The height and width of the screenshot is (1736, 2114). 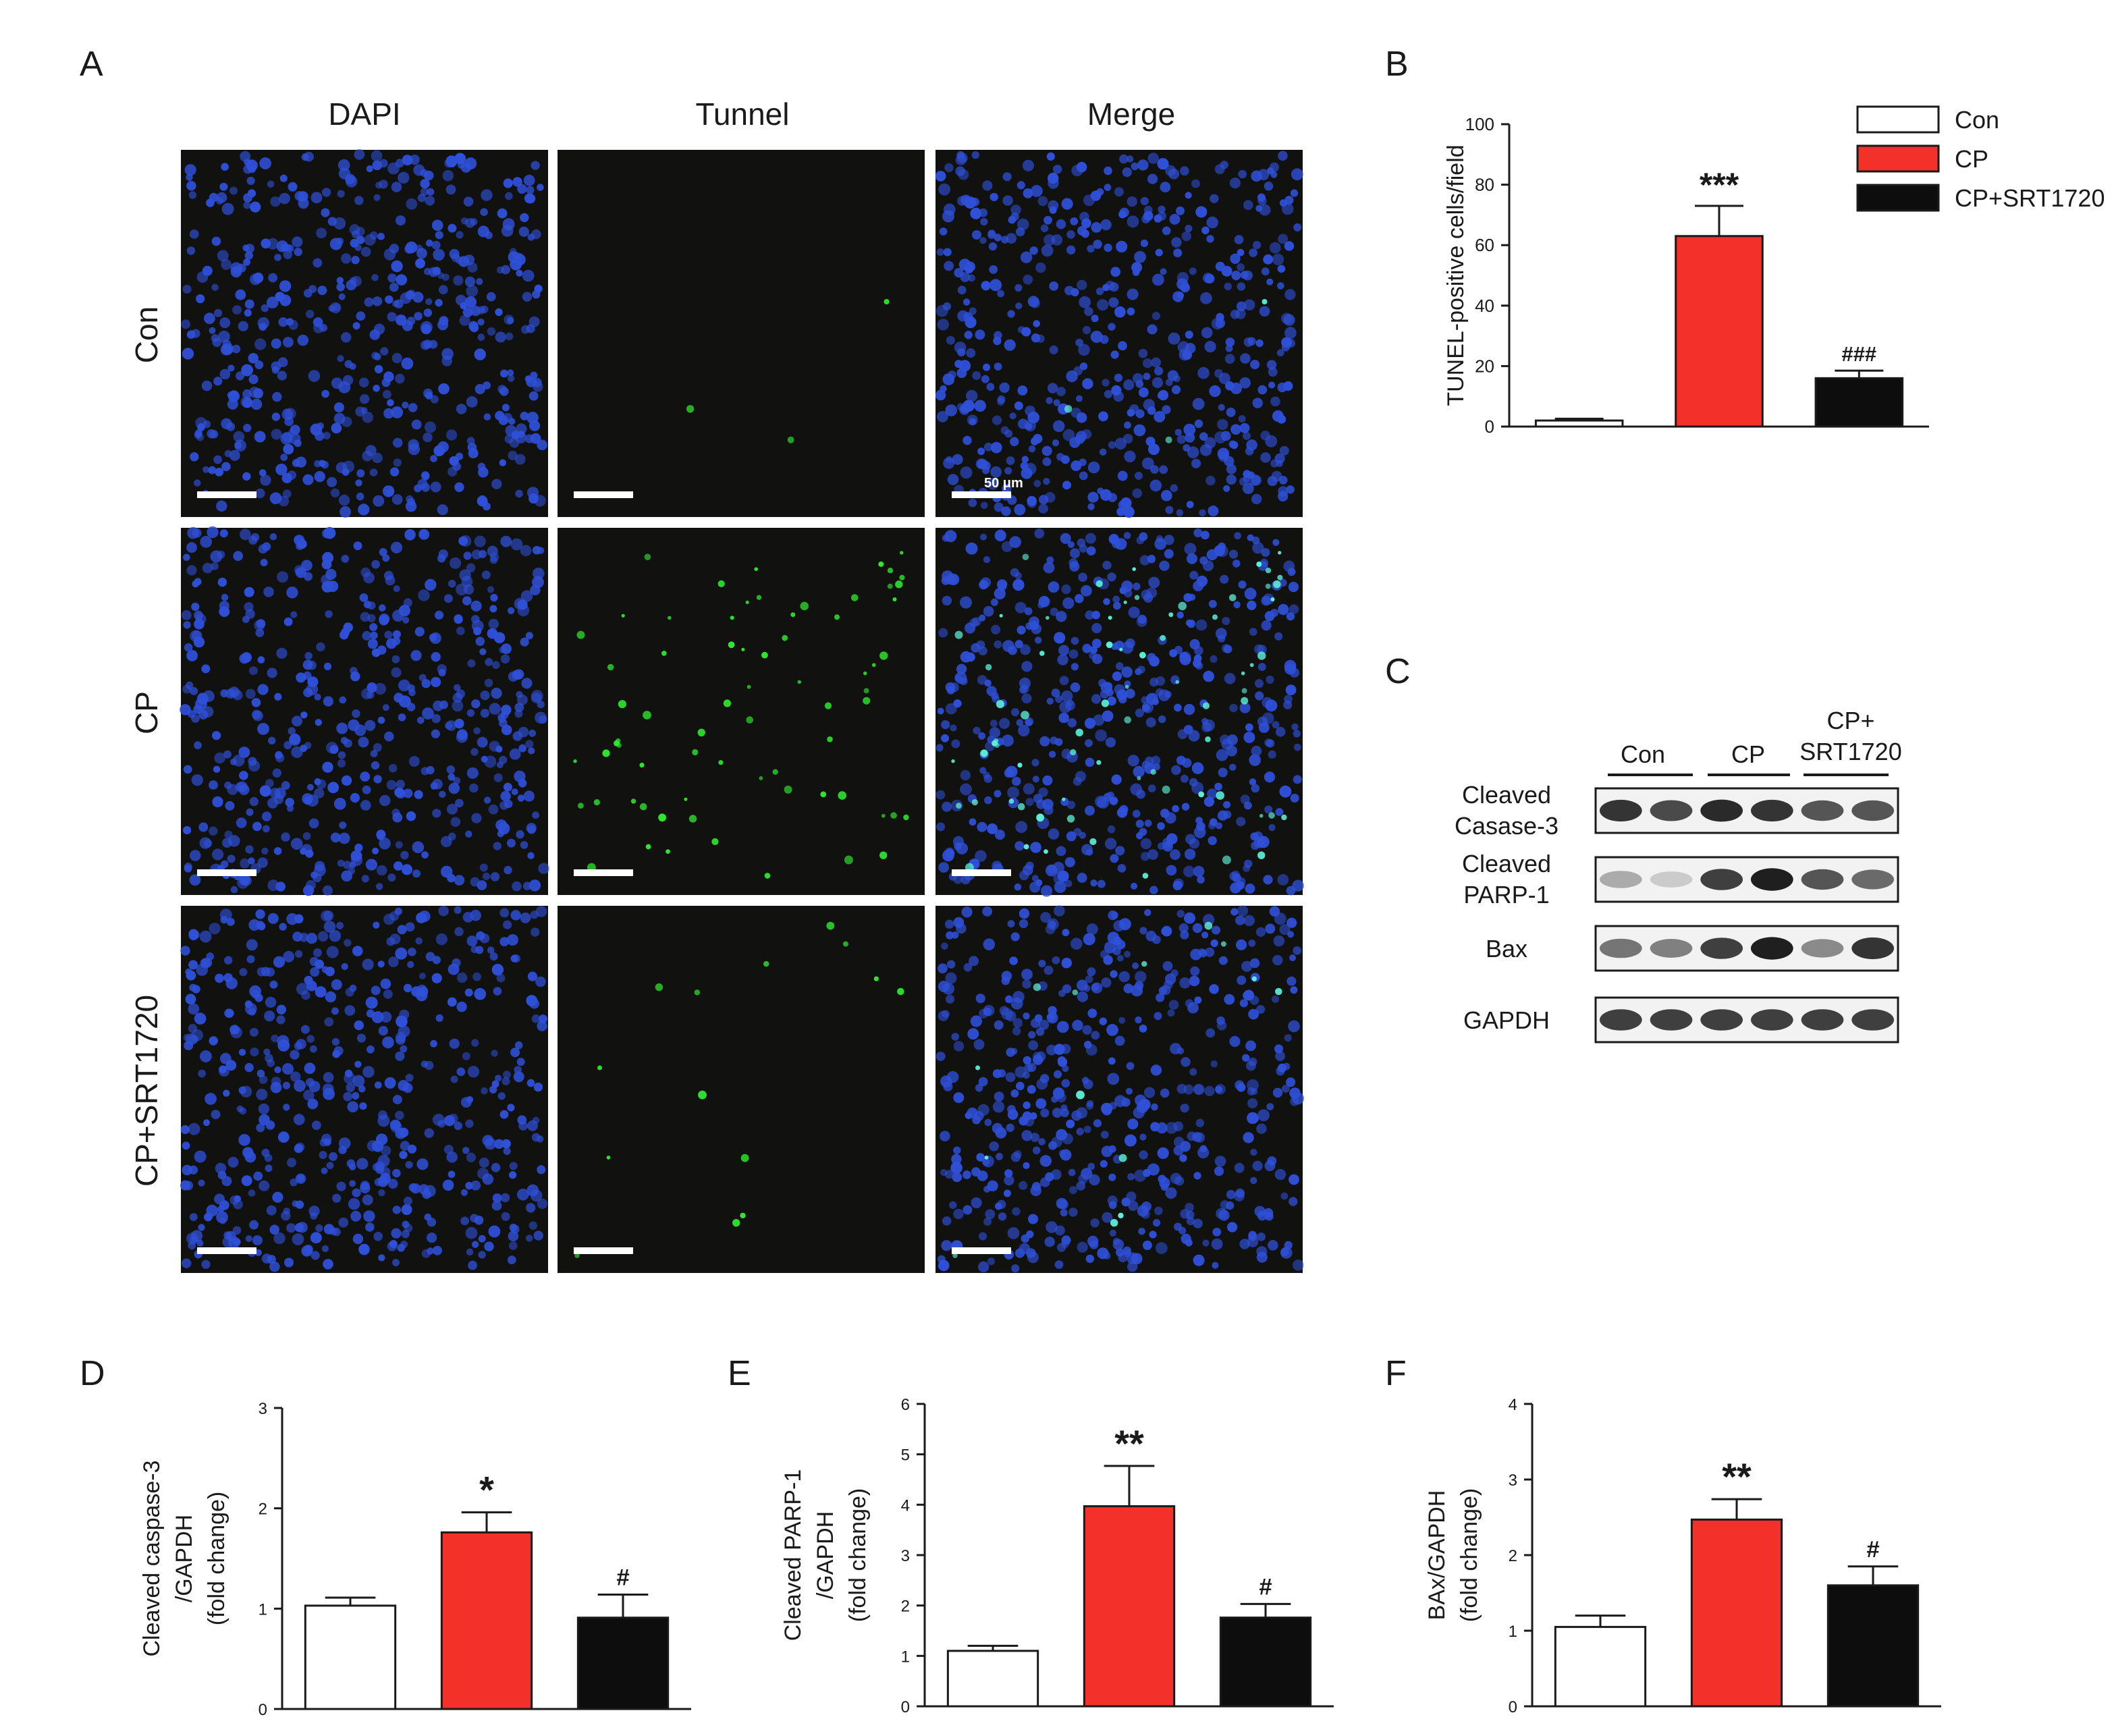 I want to click on significance-cp: ***, so click(x=1719, y=185).